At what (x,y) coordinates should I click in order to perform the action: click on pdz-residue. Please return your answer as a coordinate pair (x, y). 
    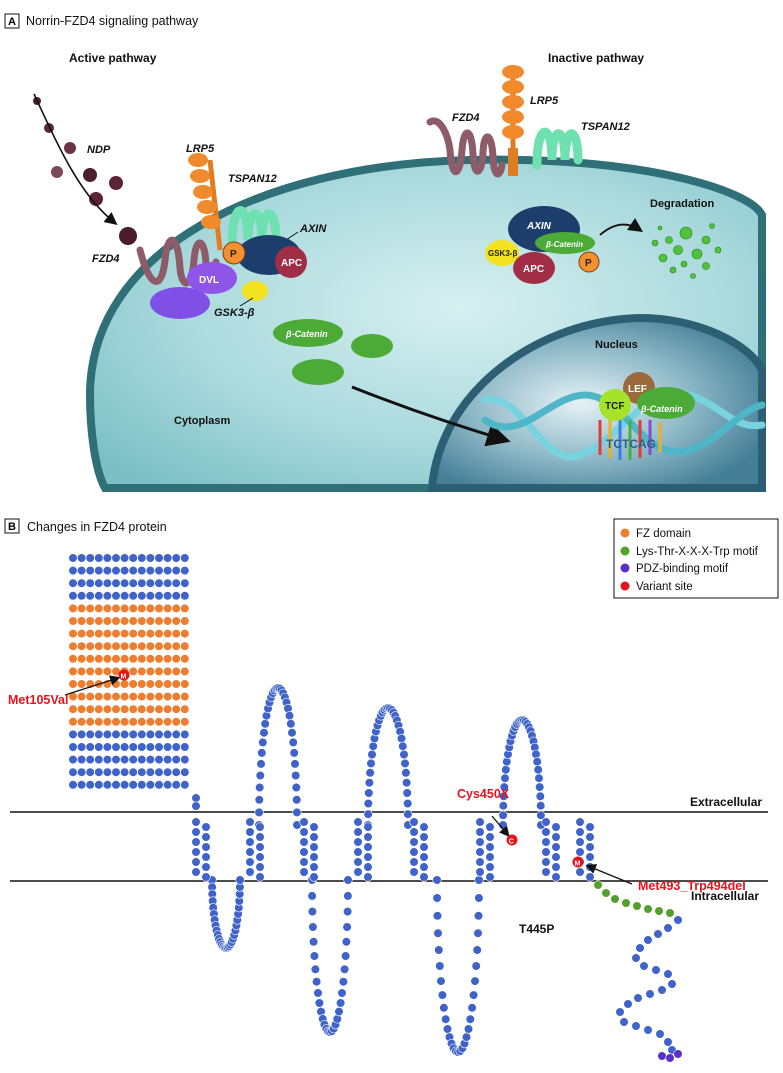
    Looking at the image, I should click on (670, 1058).